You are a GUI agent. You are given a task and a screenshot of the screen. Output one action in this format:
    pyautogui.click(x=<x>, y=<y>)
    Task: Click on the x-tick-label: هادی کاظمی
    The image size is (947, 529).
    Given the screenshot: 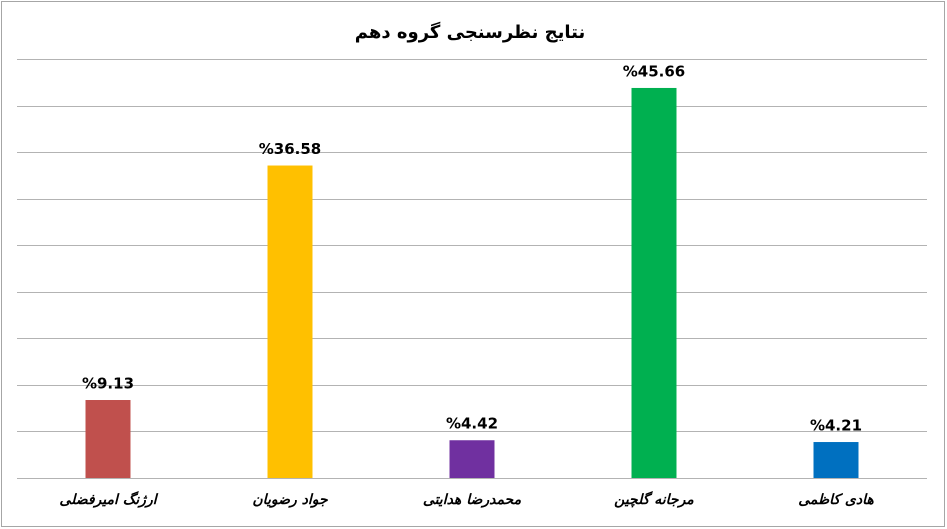 What is the action you would take?
    pyautogui.click(x=836, y=500)
    